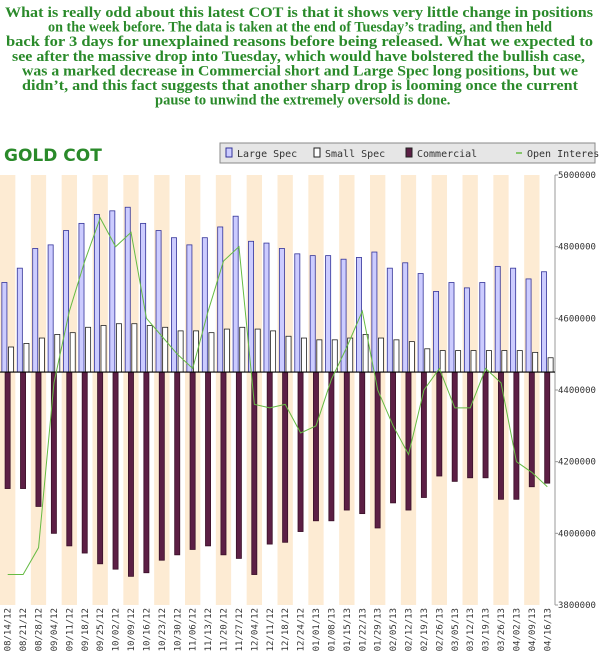 Image resolution: width=599 pixels, height=666 pixels. I want to click on x-tick-label: 01/08/13, so click(332, 629).